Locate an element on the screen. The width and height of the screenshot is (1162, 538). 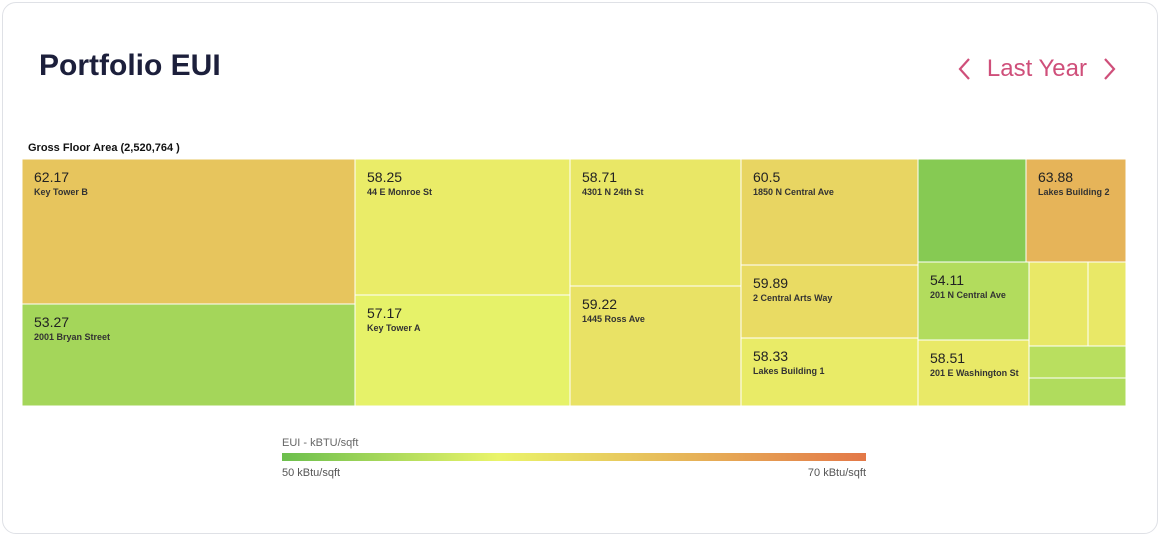
period: Last Year is located at coordinates (1036, 68).